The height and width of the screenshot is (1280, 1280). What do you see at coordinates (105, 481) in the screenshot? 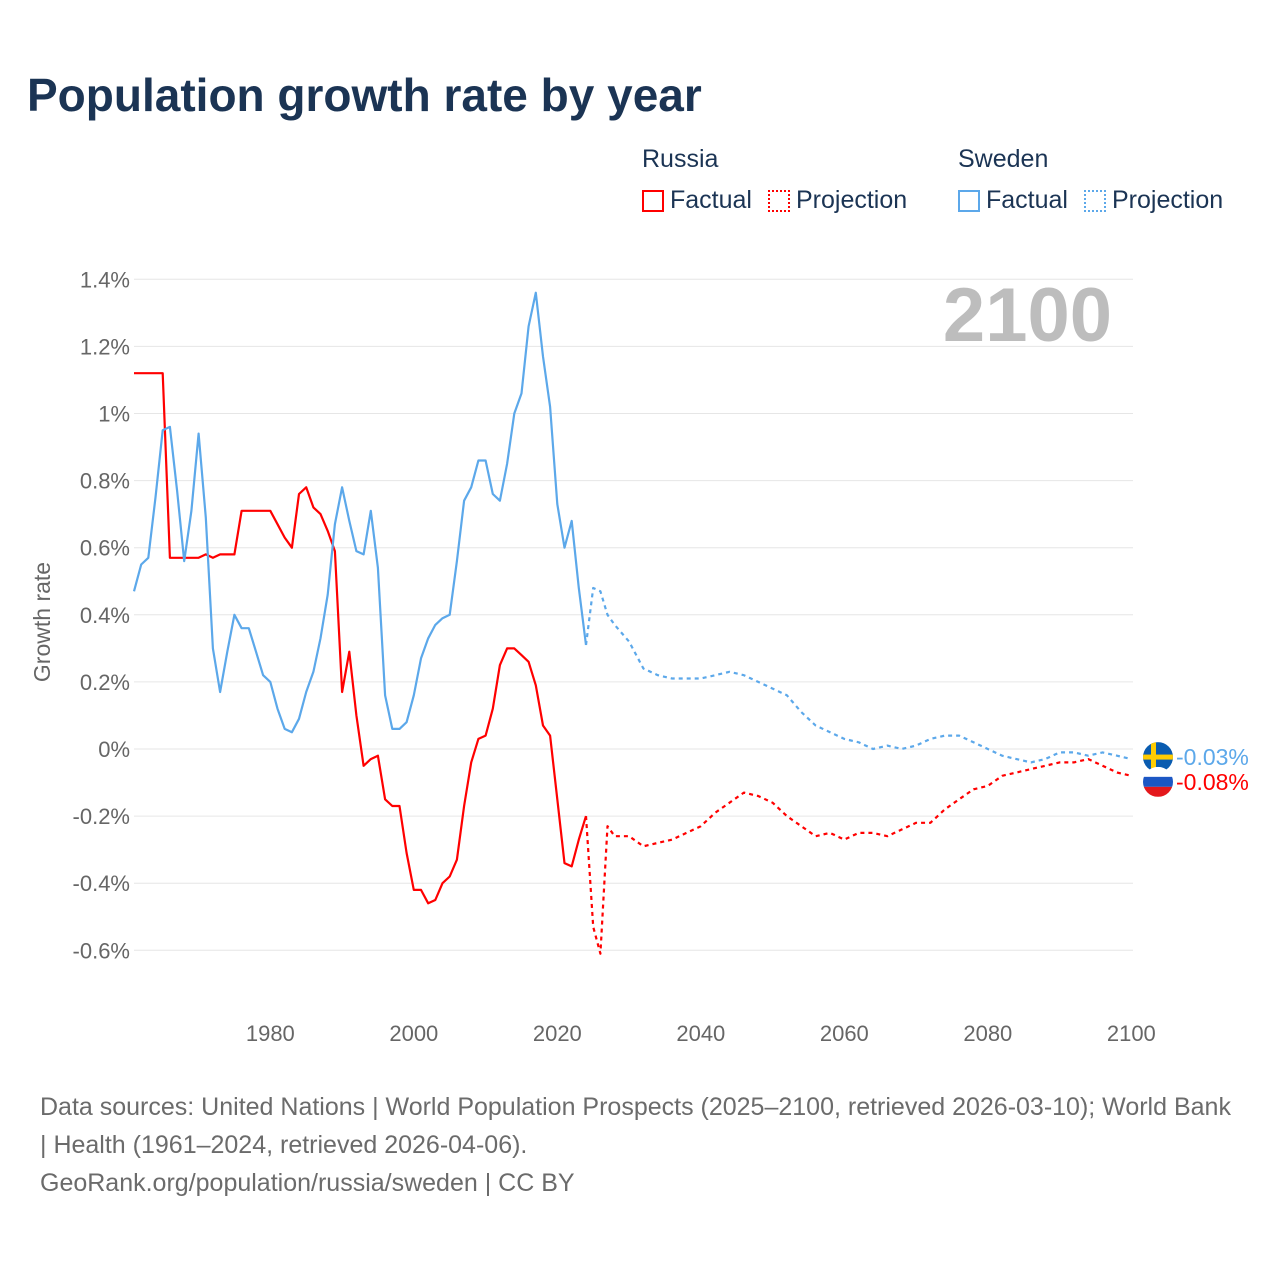
I see `y-tick-label: 0.8%` at bounding box center [105, 481].